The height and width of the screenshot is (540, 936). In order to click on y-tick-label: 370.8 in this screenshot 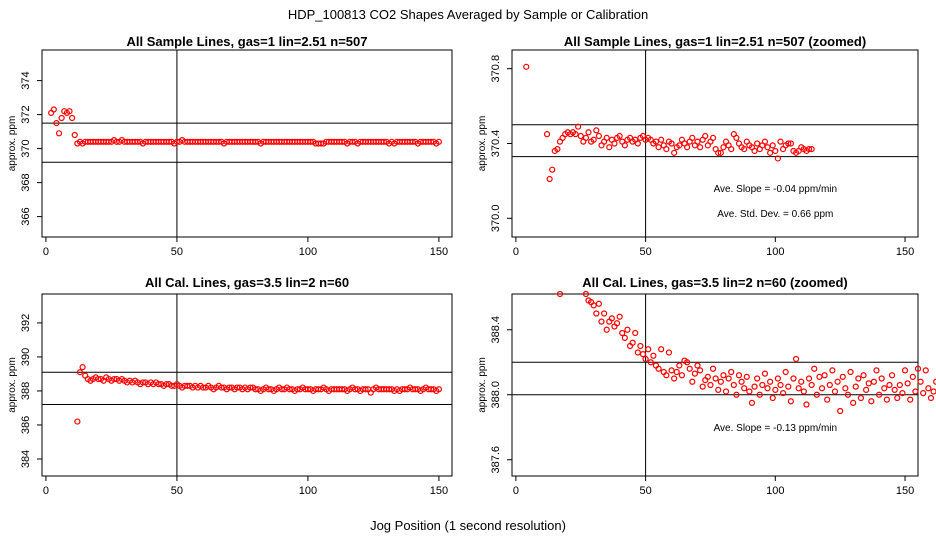, I will do `click(496, 69)`.